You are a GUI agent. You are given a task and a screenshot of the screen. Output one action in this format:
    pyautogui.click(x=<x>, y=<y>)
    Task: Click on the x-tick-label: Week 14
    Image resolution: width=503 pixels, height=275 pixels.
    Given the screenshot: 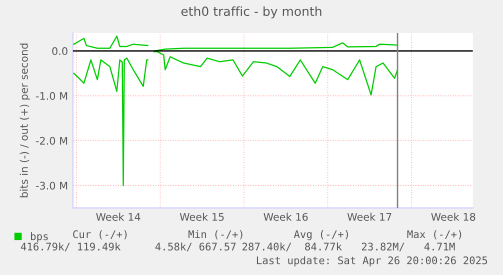 What is the action you would take?
    pyautogui.click(x=118, y=216)
    